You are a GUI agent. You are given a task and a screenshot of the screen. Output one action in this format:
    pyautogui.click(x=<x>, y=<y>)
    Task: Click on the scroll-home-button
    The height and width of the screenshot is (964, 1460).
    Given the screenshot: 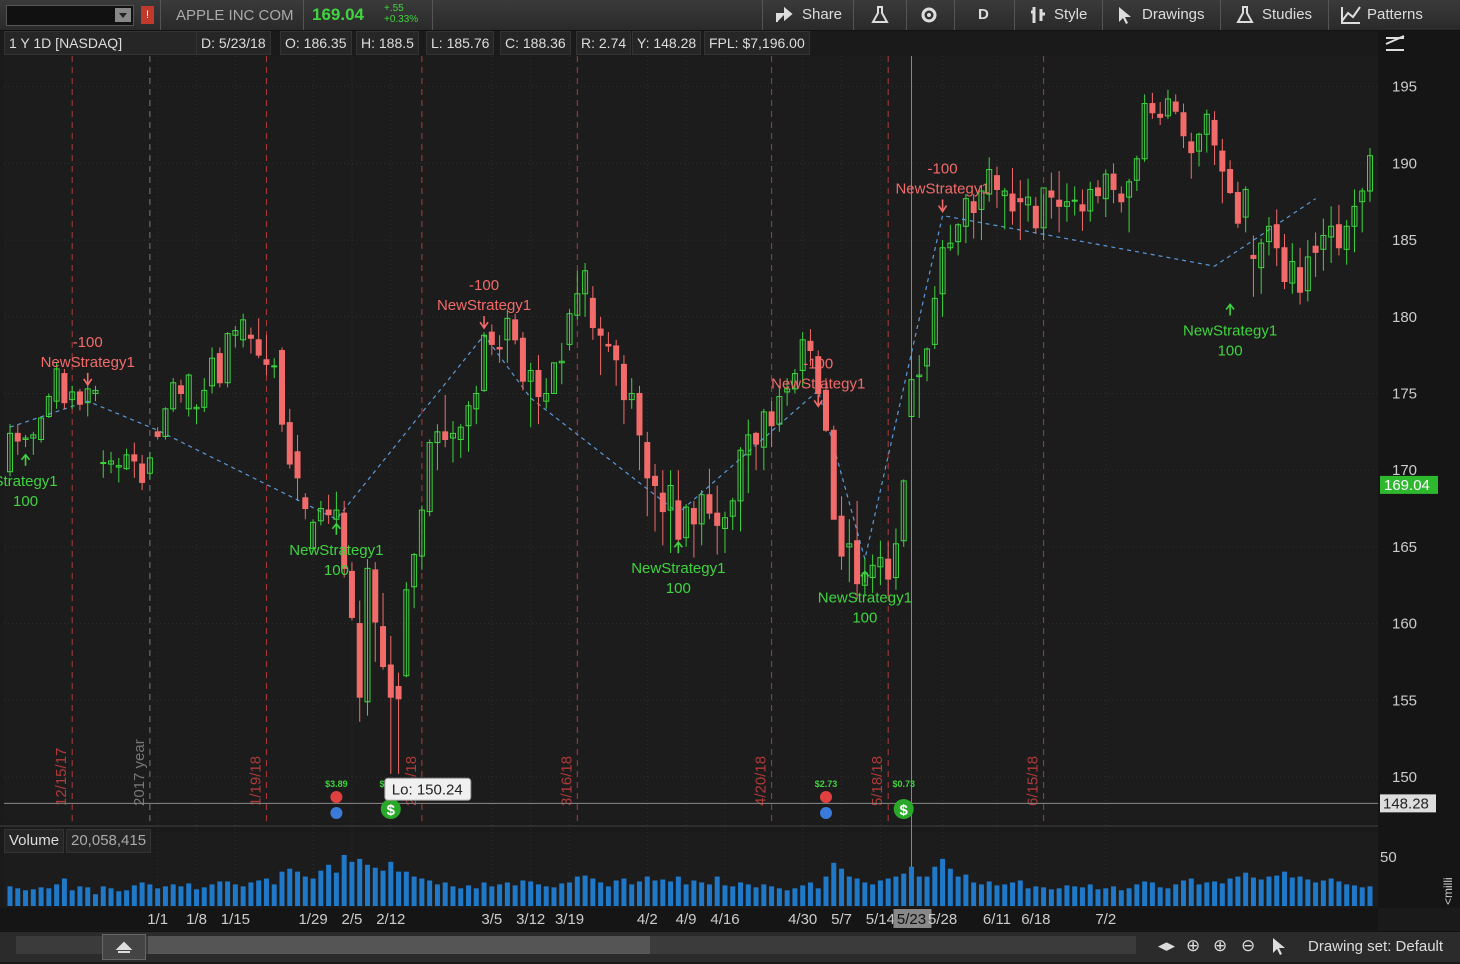 What is the action you would take?
    pyautogui.click(x=124, y=947)
    